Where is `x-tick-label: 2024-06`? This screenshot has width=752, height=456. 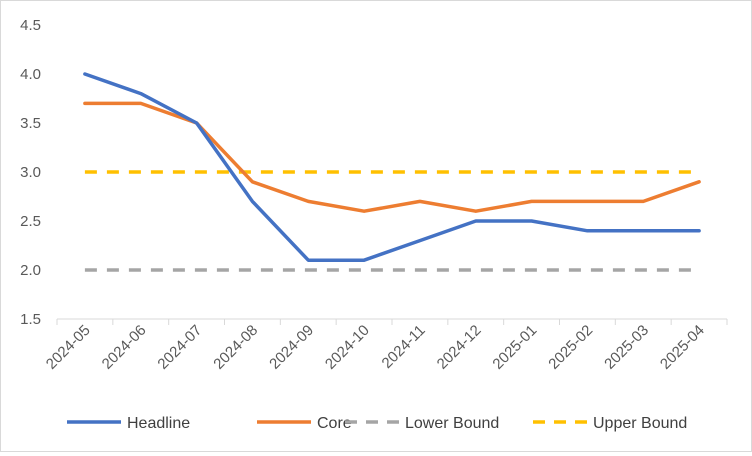
x-tick-label: 2024-06 is located at coordinates (124, 347).